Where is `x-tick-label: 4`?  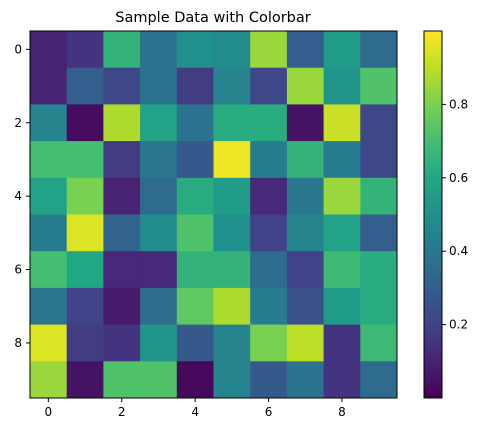 x-tick-label: 4 is located at coordinates (195, 412).